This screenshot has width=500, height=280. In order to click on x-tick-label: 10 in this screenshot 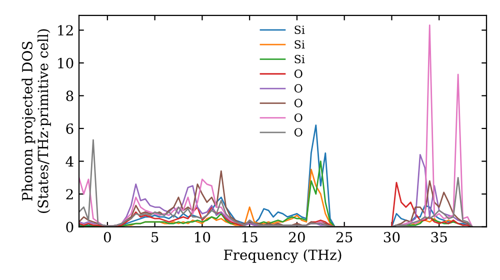, I will do `click(202, 237)`.